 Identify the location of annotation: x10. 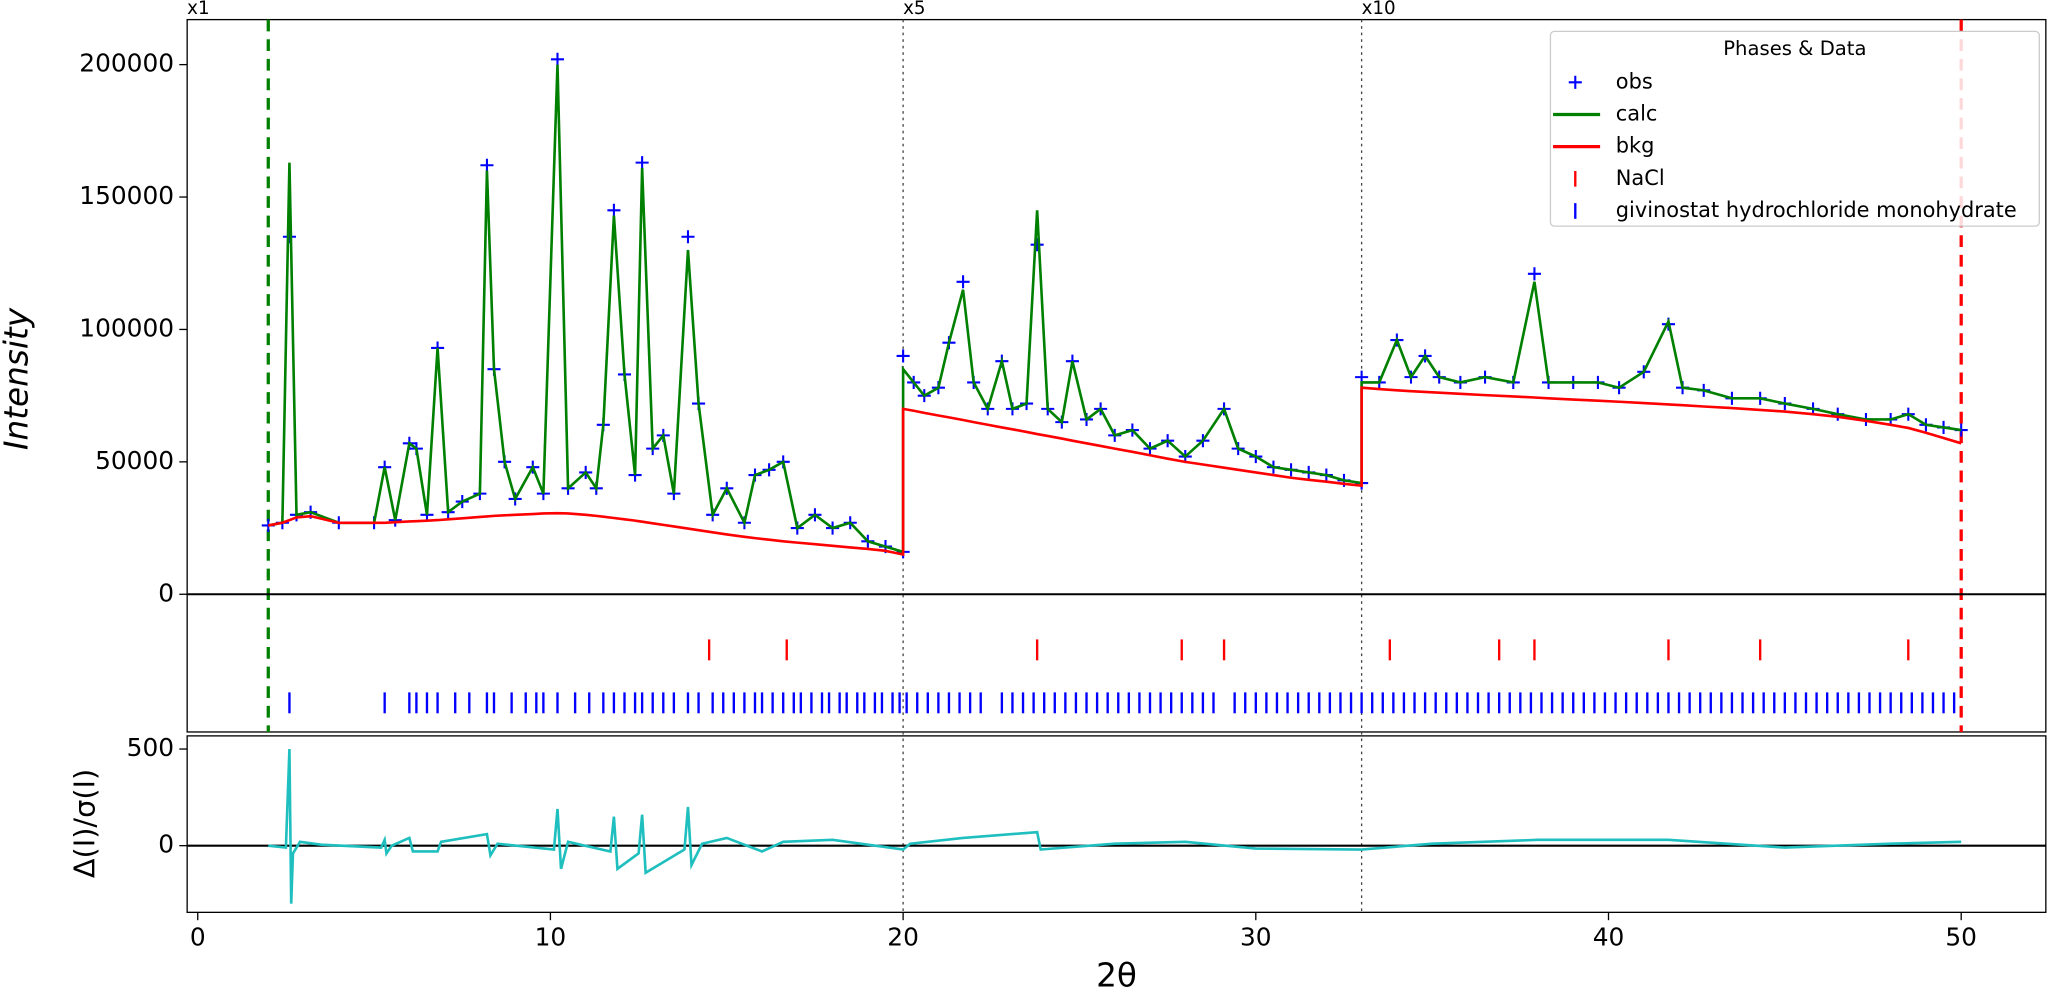
(1379, 9).